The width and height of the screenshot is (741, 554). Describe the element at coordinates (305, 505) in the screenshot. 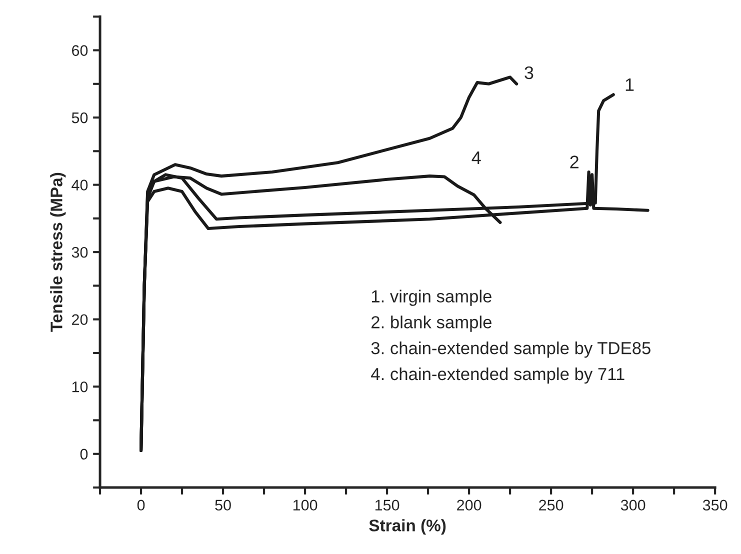

I see `x-tick-label: 100` at that location.